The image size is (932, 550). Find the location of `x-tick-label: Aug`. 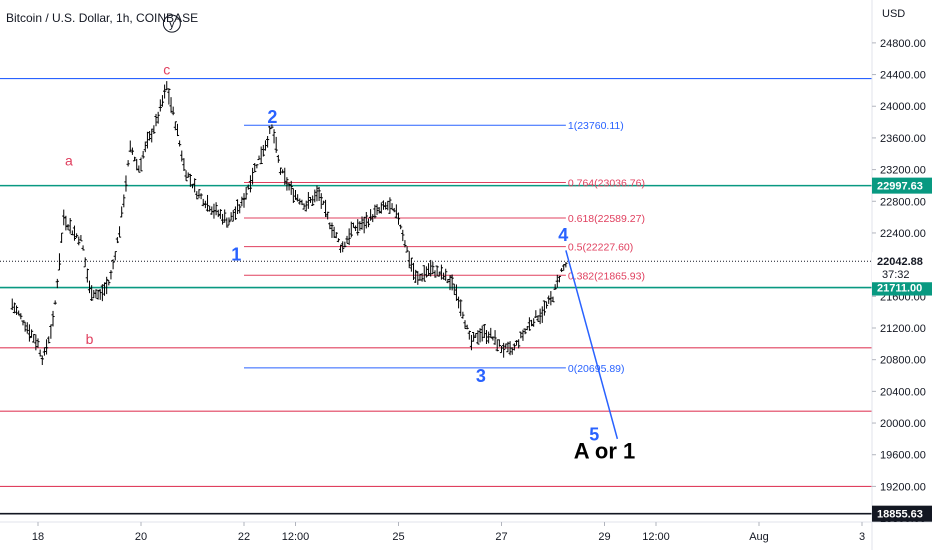

x-tick-label: Aug is located at coordinates (759, 537).